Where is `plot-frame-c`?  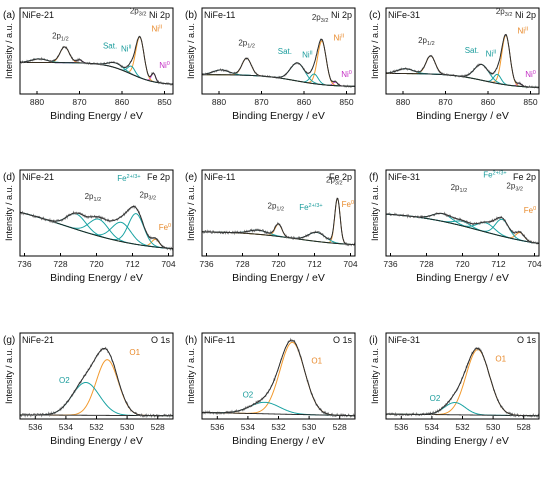 plot-frame-c is located at coordinates (462, 51).